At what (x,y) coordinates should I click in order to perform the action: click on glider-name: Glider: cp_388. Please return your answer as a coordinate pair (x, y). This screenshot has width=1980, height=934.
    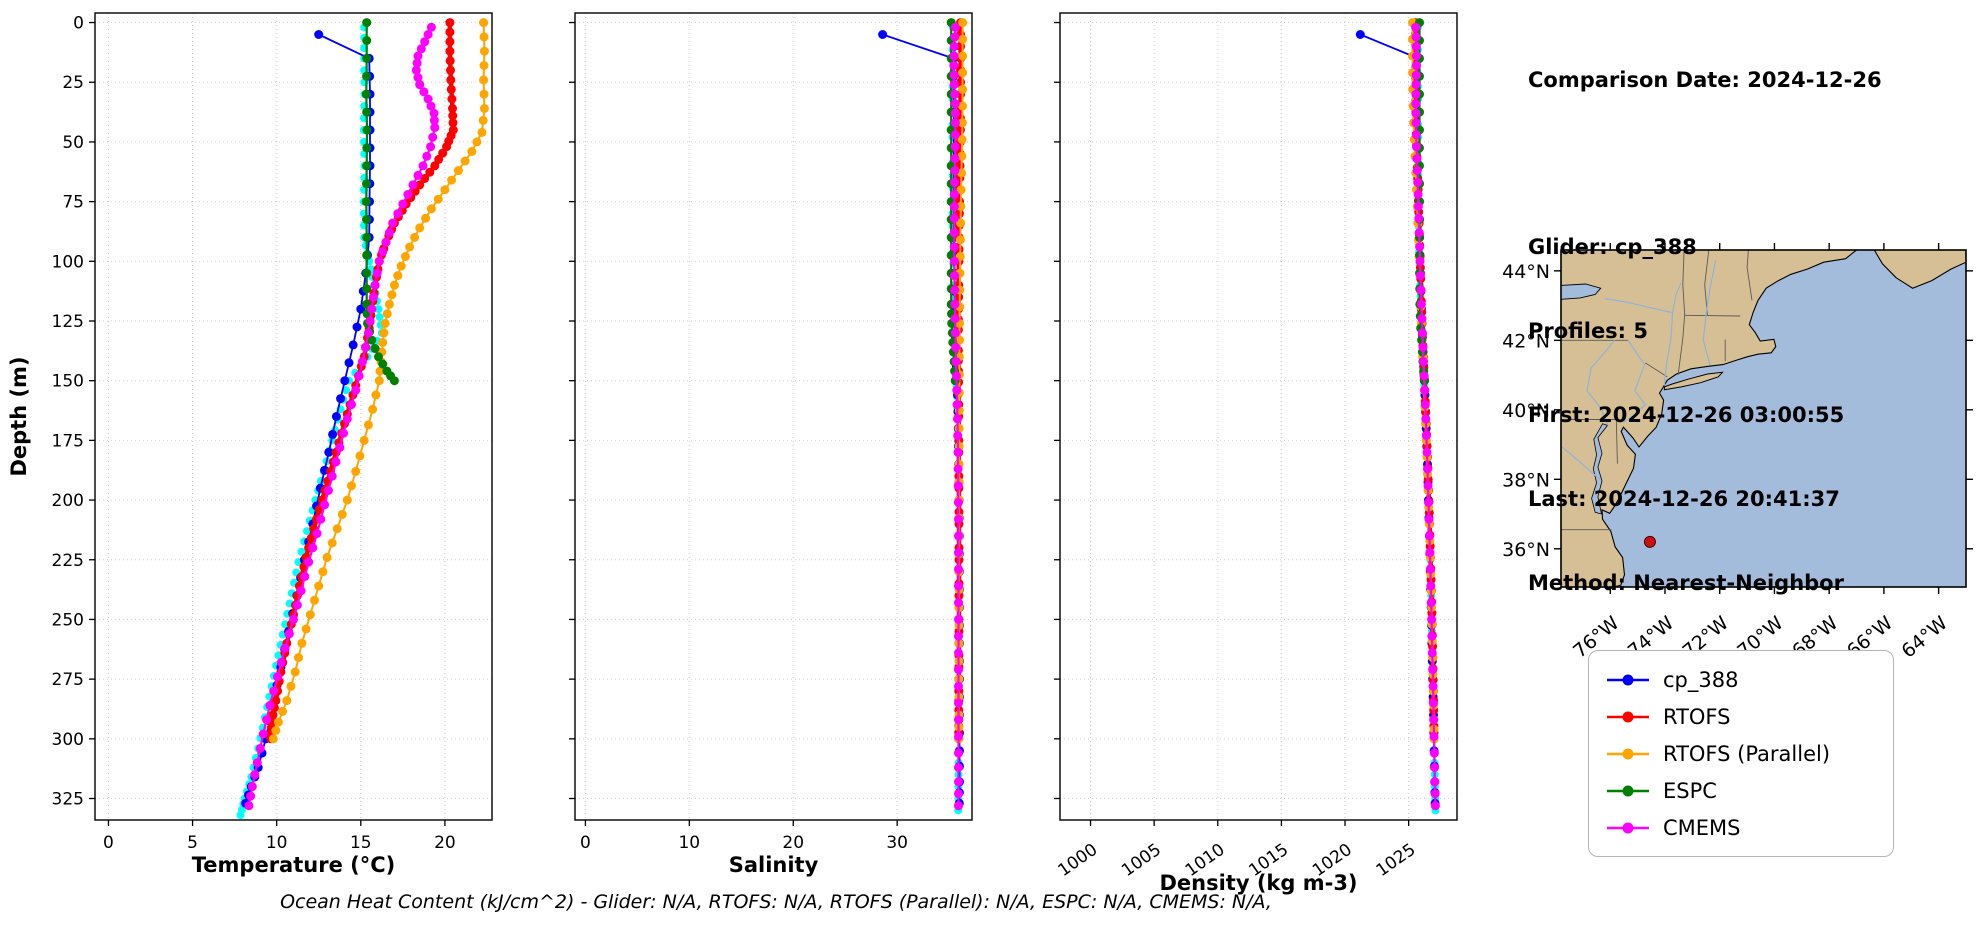
    Looking at the image, I should click on (1612, 247).